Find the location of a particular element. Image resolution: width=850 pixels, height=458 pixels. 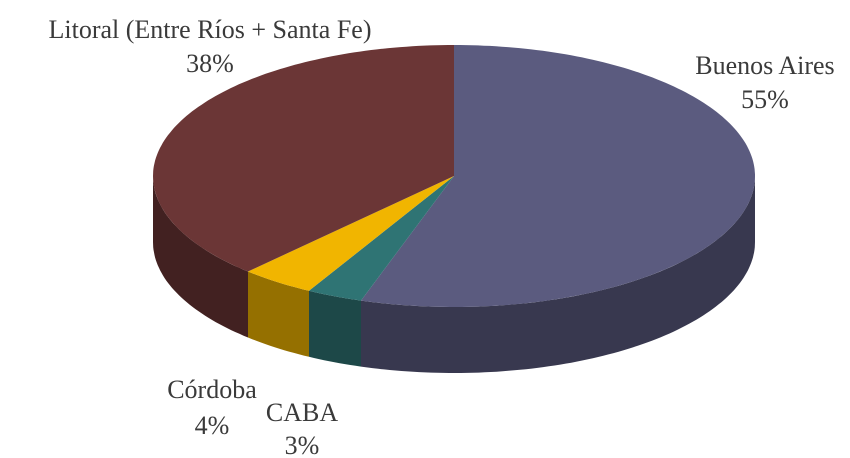

value-label: 55% is located at coordinates (765, 99).